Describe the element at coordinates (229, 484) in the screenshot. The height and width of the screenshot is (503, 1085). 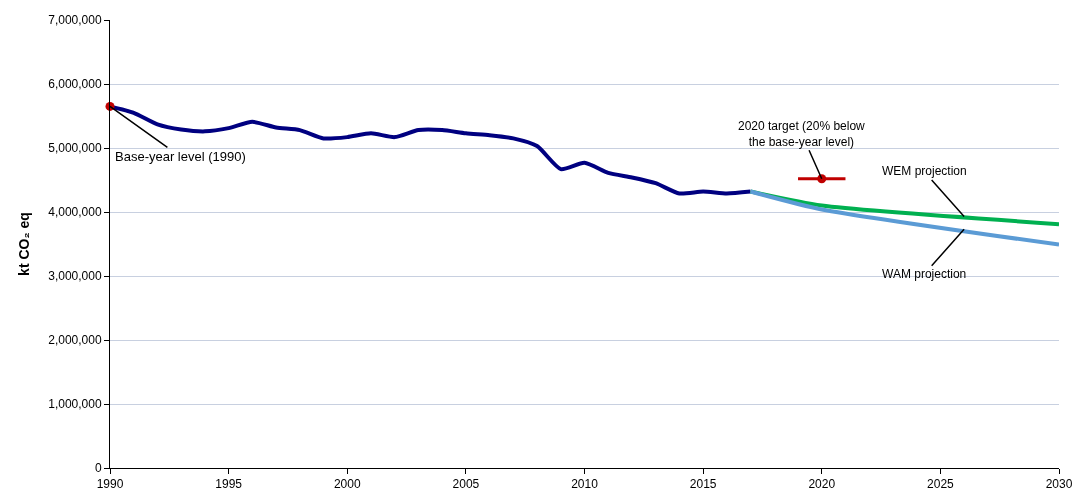
I see `x-tick-label: 1995` at that location.